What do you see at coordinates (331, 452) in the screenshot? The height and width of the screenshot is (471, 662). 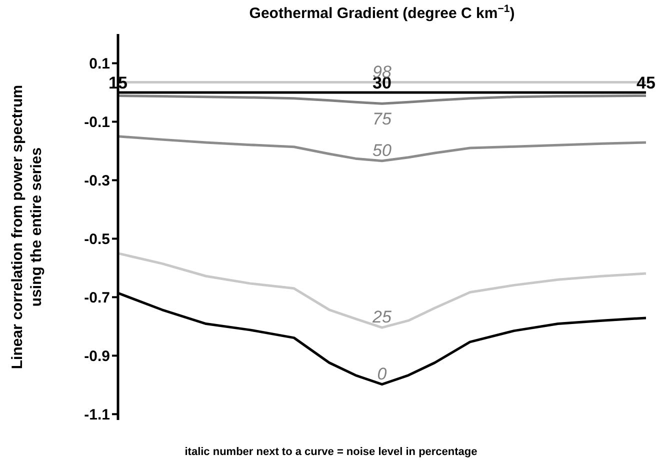 I see `text: italic number next to a curve = noise level in percentage` at bounding box center [331, 452].